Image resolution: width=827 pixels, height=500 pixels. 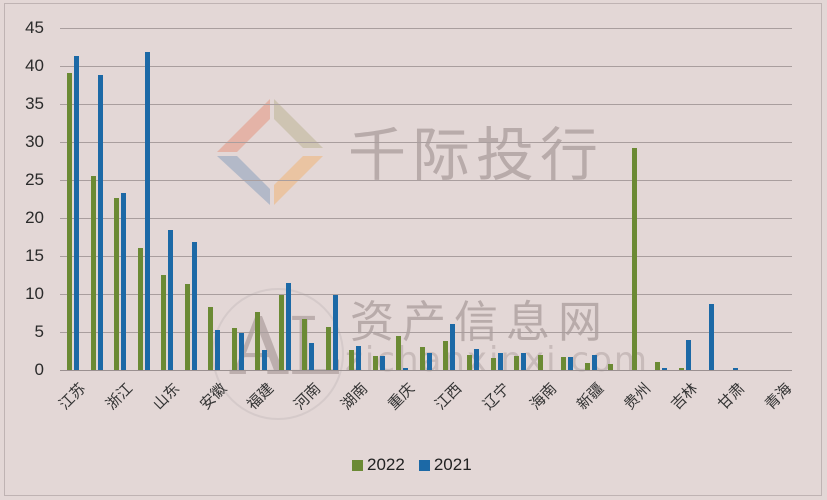 What do you see at coordinates (386, 464) in the screenshot?
I see `legend-label-2022: 2022` at bounding box center [386, 464].